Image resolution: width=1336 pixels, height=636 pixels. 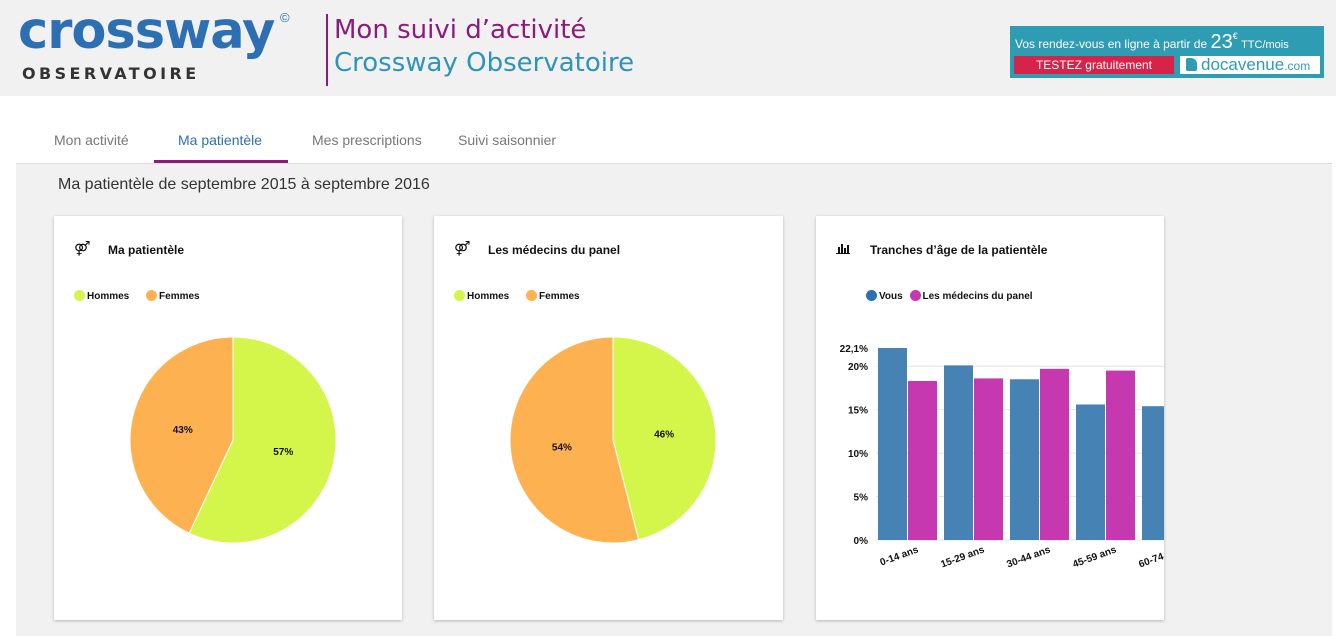 What do you see at coordinates (283, 452) in the screenshot?
I see `pie-value-label: 57%` at bounding box center [283, 452].